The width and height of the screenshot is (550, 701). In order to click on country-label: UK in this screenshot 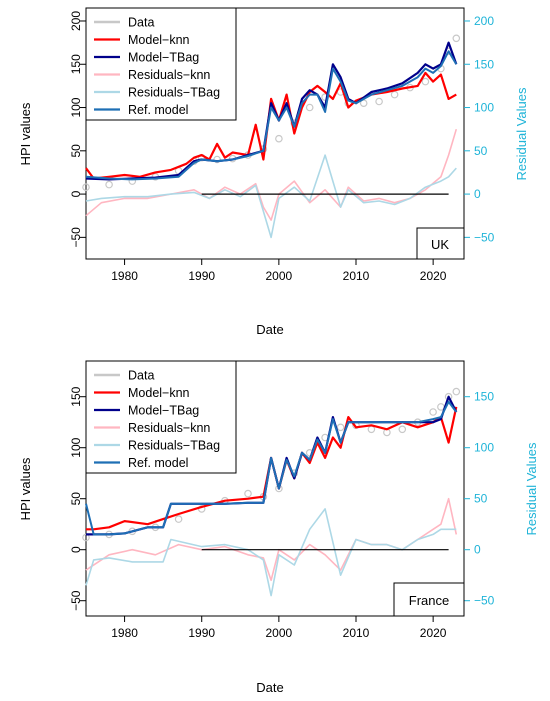, I will do `click(440, 244)`.